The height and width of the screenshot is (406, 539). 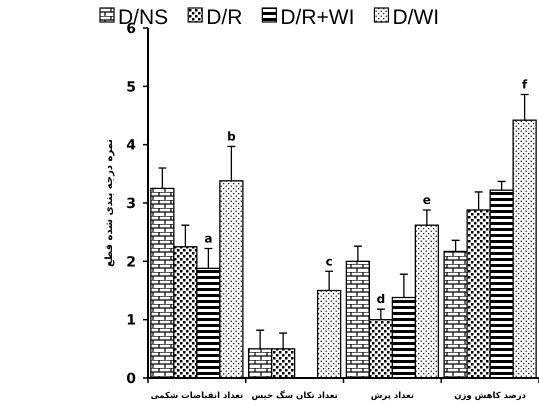 What do you see at coordinates (317, 17) in the screenshot?
I see `legend-label: D/R+WI` at bounding box center [317, 17].